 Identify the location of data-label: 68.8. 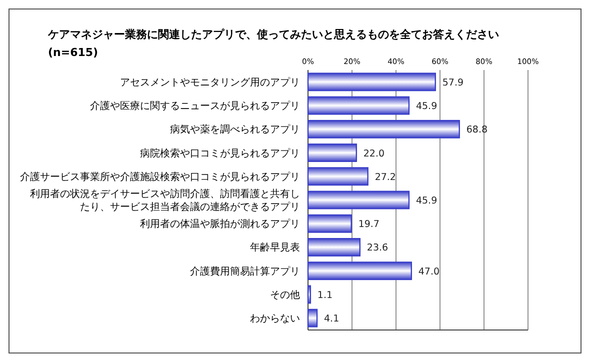
(477, 130).